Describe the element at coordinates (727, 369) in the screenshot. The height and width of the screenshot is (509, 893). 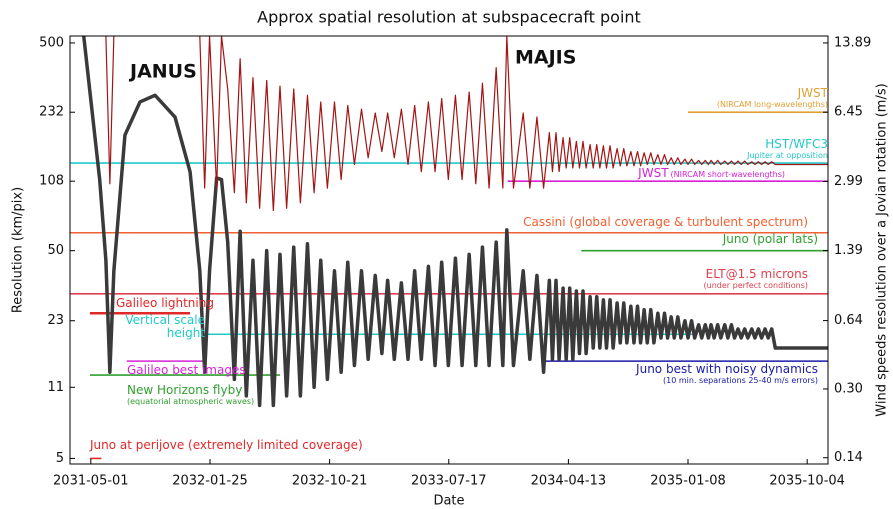
I see `reference-name: Juno best with noisy dynamics` at that location.